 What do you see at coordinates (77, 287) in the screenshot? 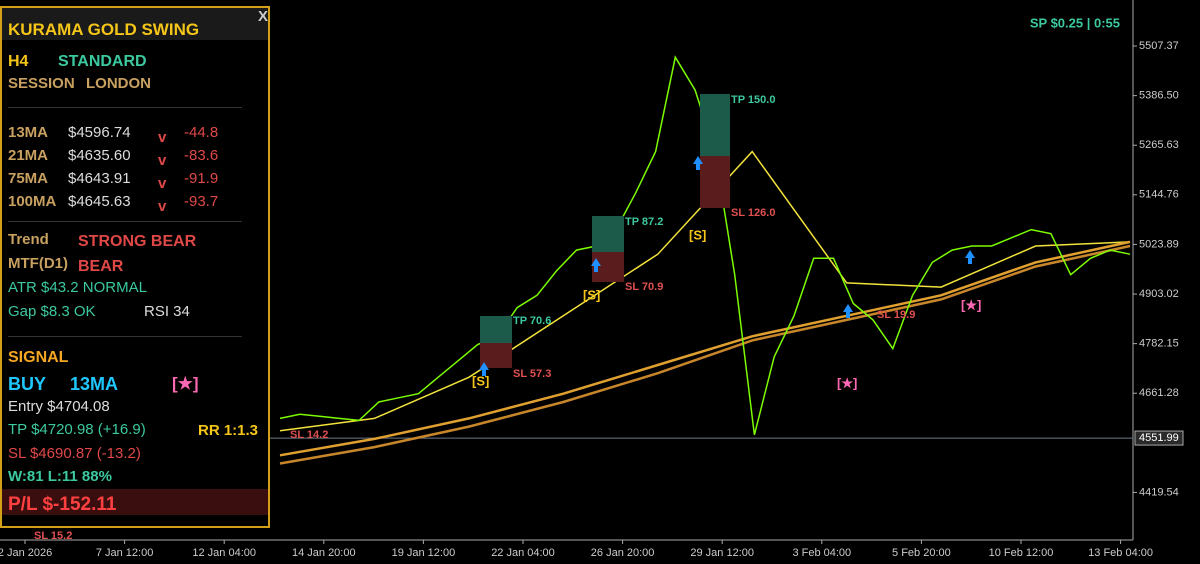
I see `atr: ATR $43.2 NORMAL` at bounding box center [77, 287].